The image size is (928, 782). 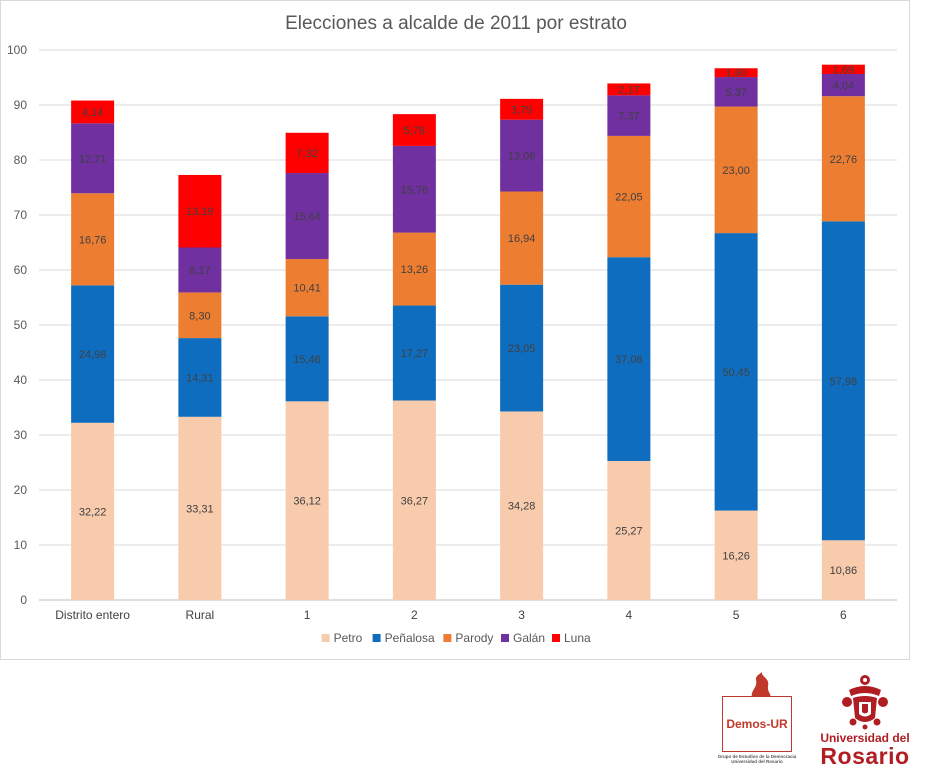 What do you see at coordinates (21, 105) in the screenshot?
I see `y-tick-label: 90` at bounding box center [21, 105].